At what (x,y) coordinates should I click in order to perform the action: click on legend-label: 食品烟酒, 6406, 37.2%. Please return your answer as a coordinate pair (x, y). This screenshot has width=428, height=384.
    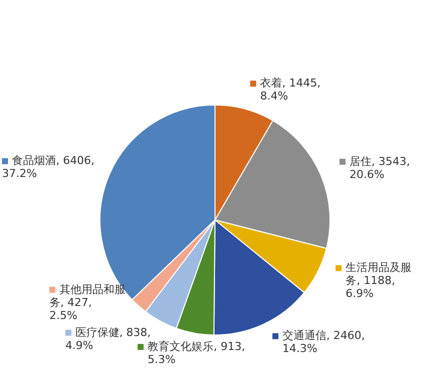
    Looking at the image, I should click on (48, 167).